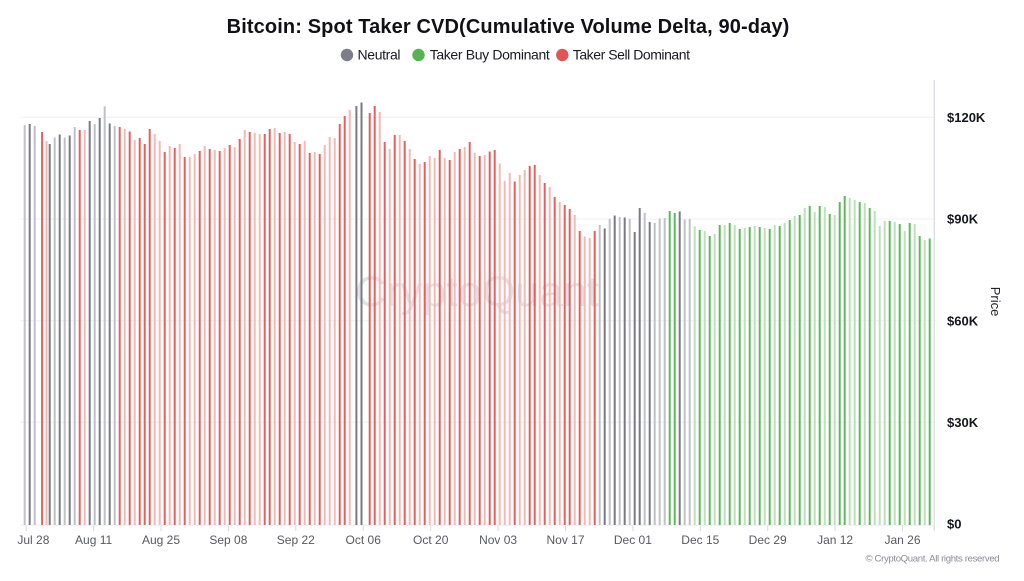 The image size is (1024, 581). I want to click on svg-text: Jan 12, so click(835, 540).